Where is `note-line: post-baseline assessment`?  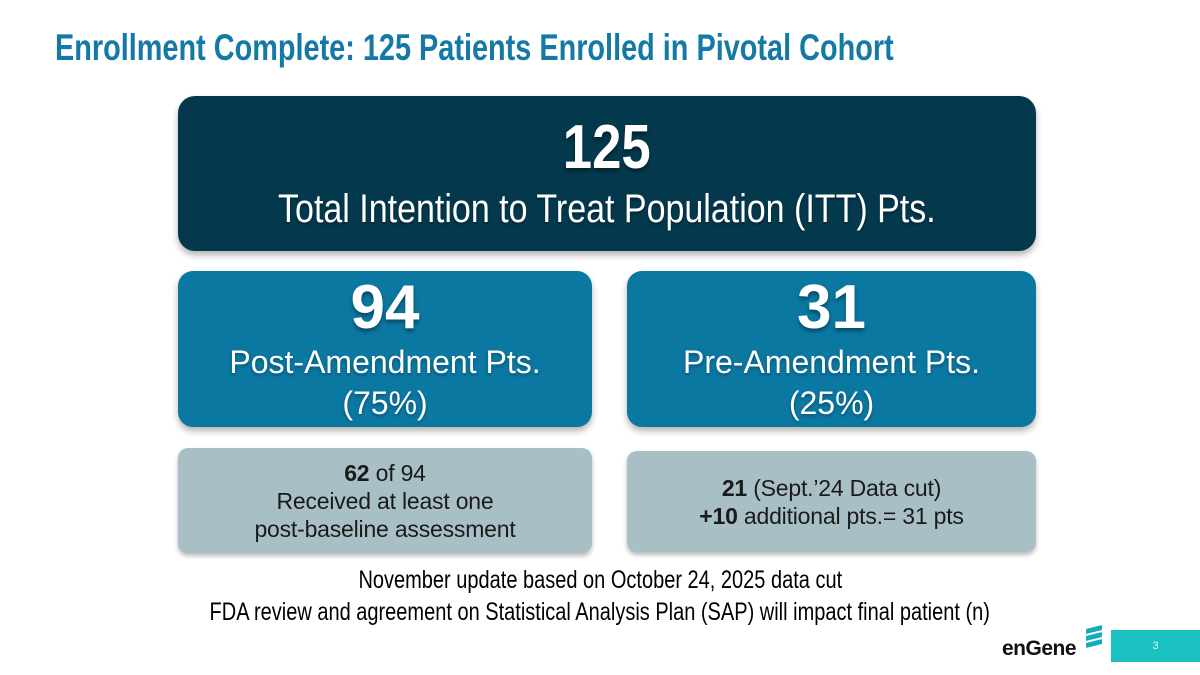 note-line: post-baseline assessment is located at coordinates (385, 528).